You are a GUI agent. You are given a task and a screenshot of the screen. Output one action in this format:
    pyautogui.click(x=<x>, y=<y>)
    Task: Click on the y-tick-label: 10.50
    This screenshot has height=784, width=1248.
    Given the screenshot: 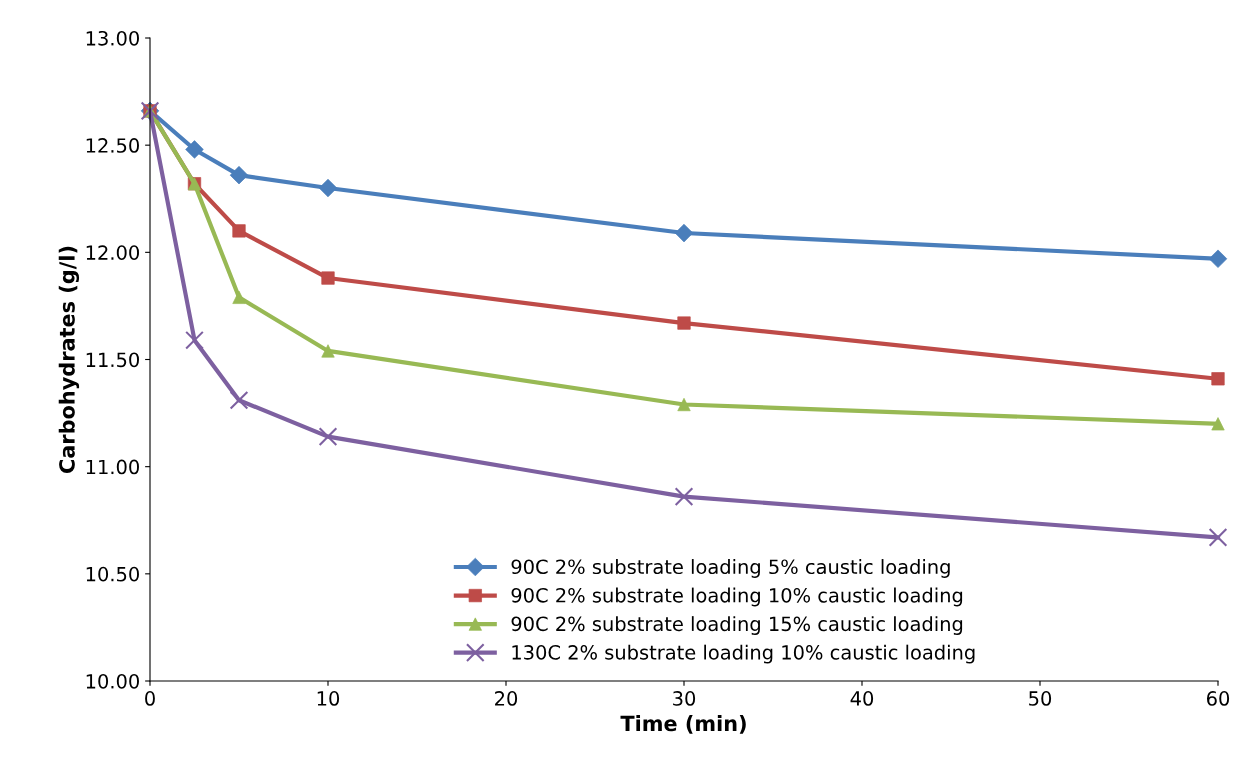 What is the action you would take?
    pyautogui.click(x=112, y=574)
    